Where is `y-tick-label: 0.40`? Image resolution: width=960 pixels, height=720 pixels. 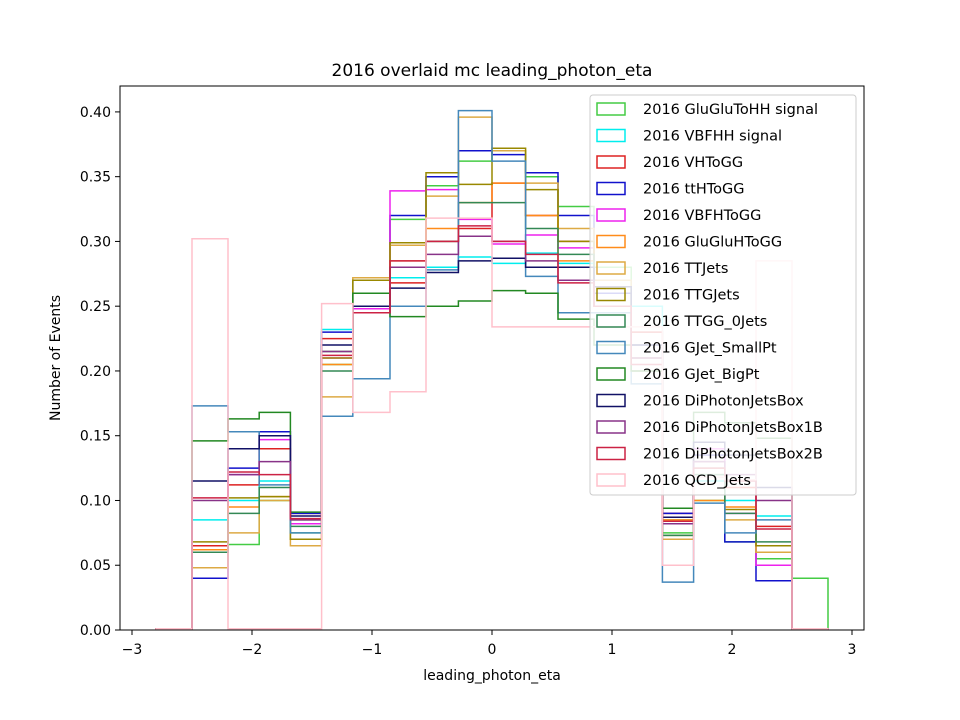 y-tick-label: 0.40 is located at coordinates (95, 113).